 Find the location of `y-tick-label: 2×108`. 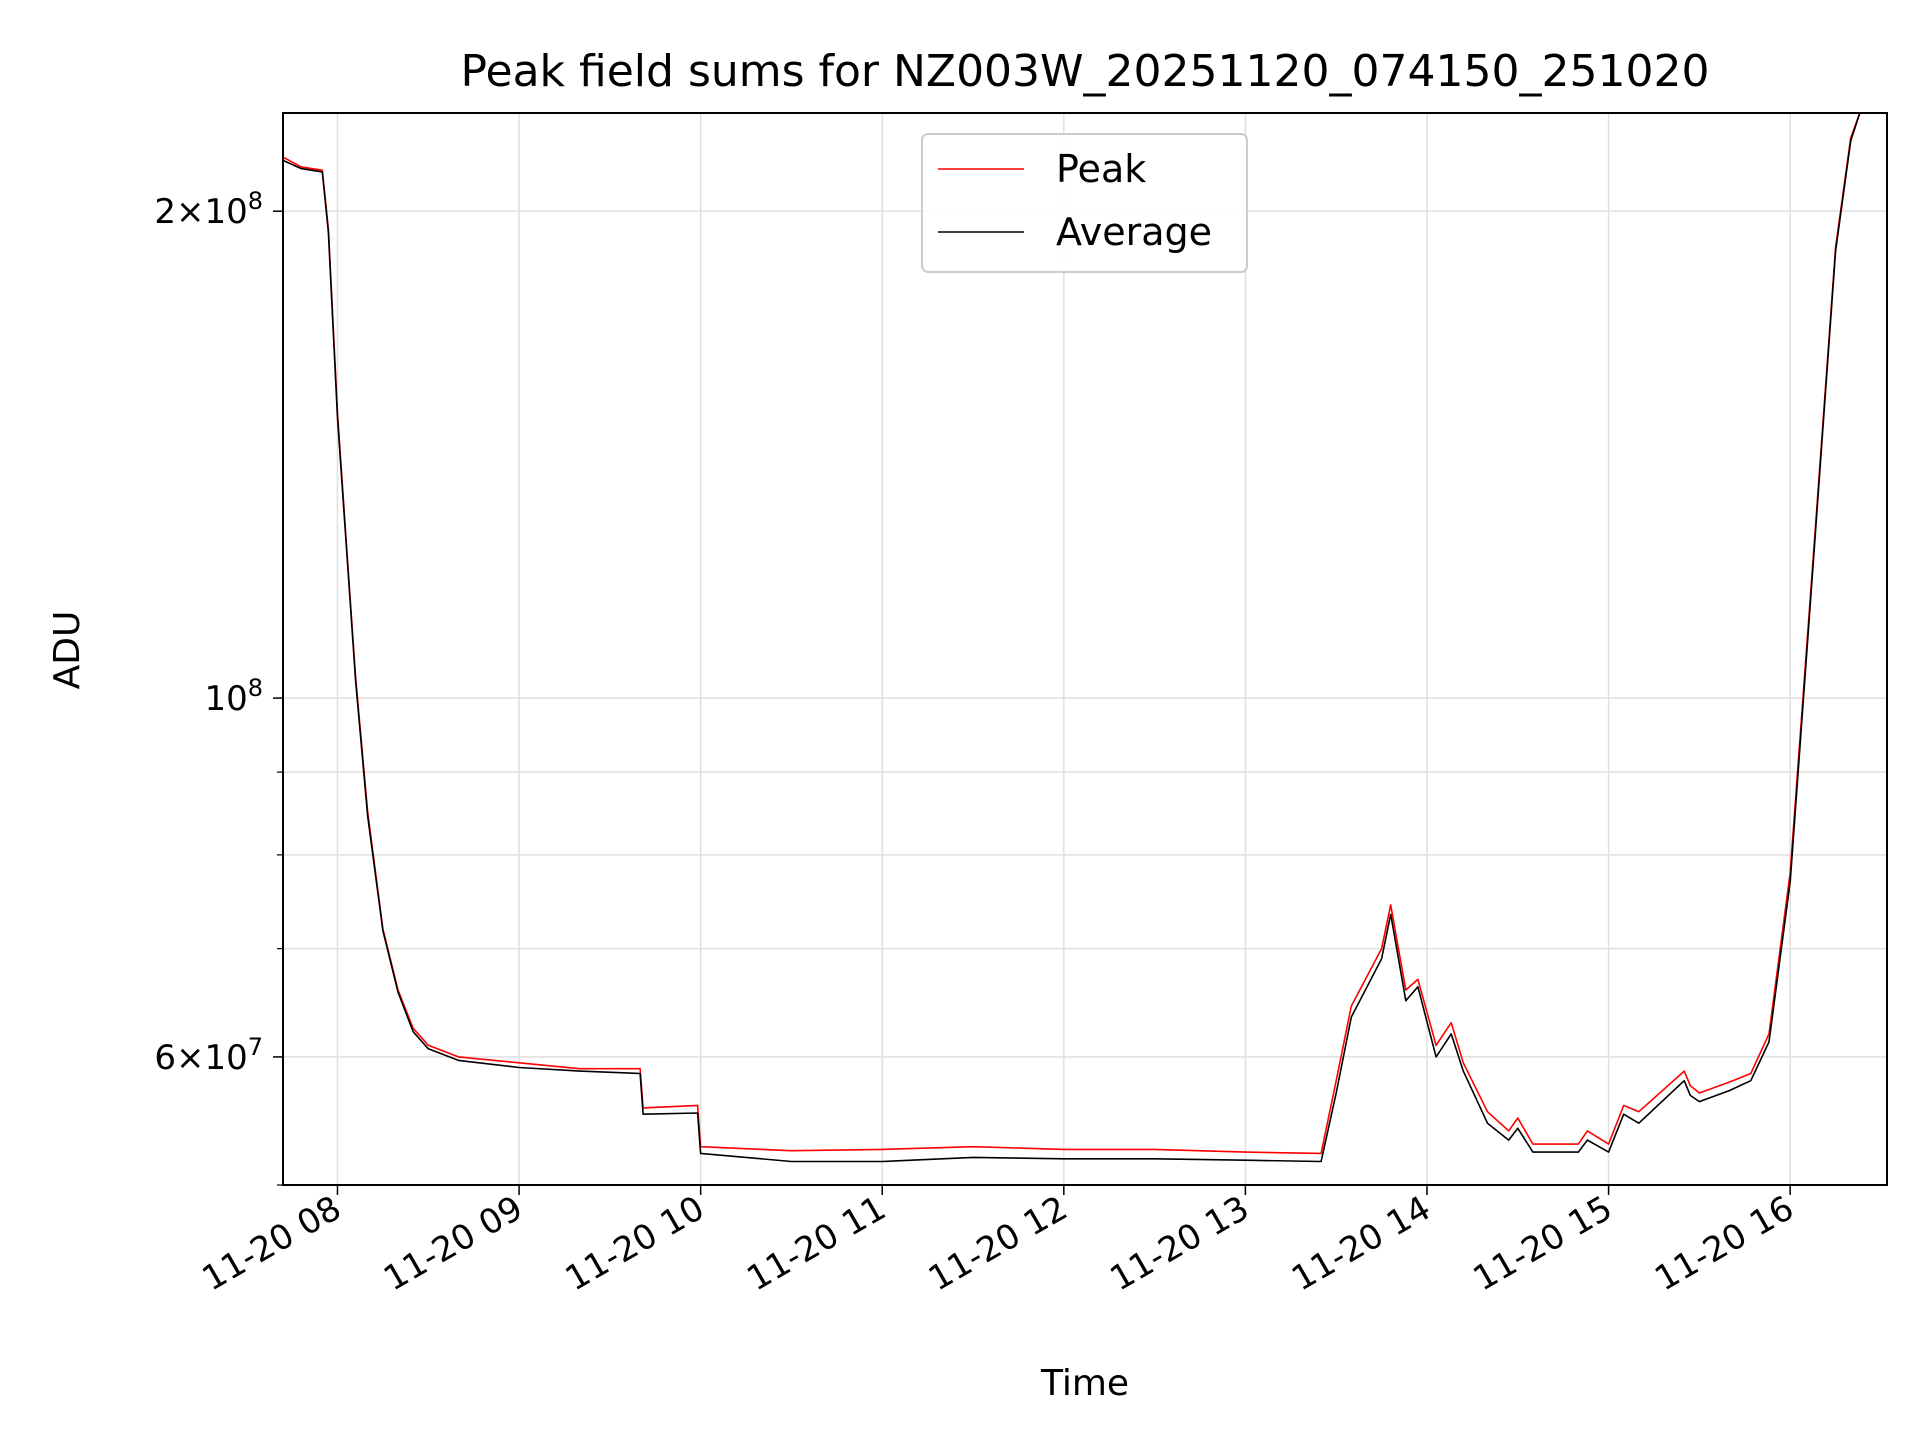

y-tick-label: 2×108 is located at coordinates (208, 209).